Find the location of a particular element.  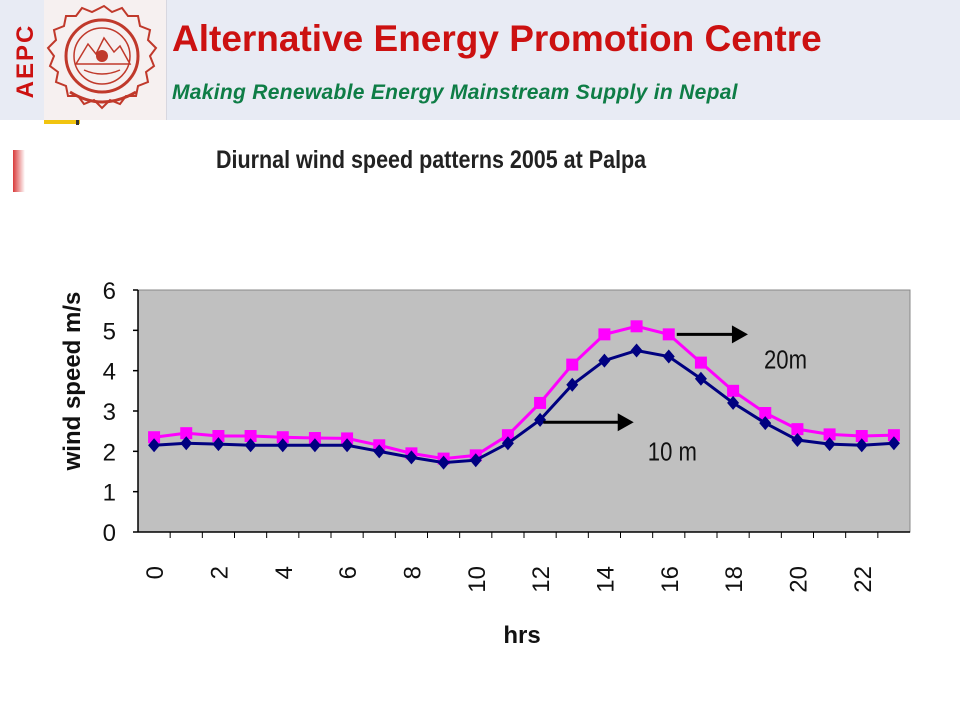

y-axis-label: wind speed m/s is located at coordinates (72, 382).